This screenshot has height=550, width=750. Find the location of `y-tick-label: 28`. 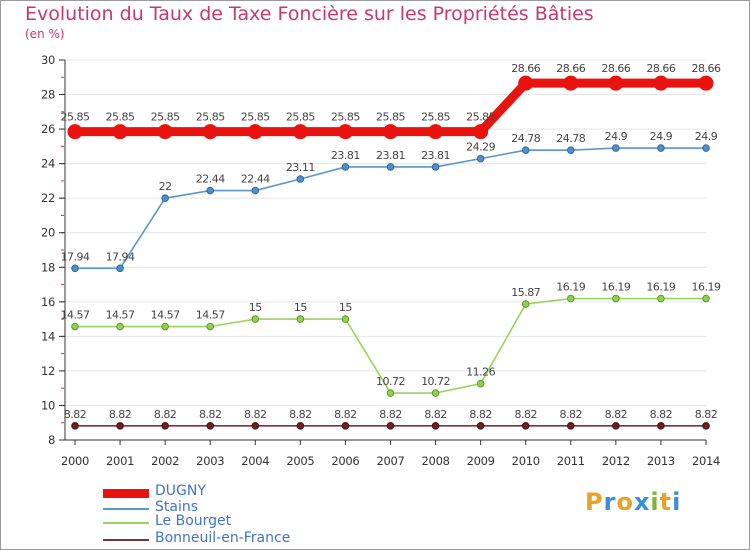

y-tick-label: 28 is located at coordinates (48, 95).